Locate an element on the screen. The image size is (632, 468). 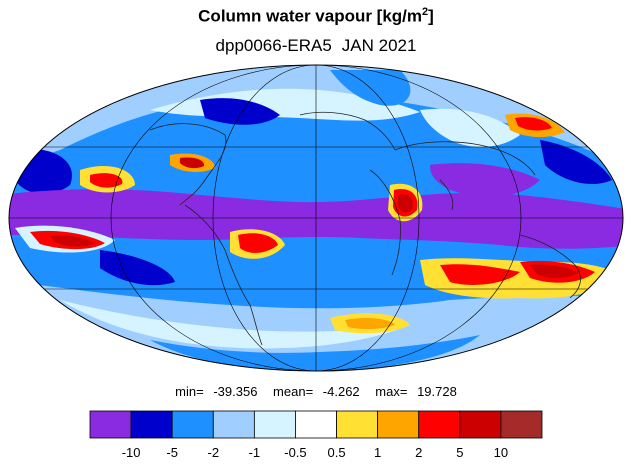
title-text: Column water vapour [kg/m is located at coordinates (310, 16).